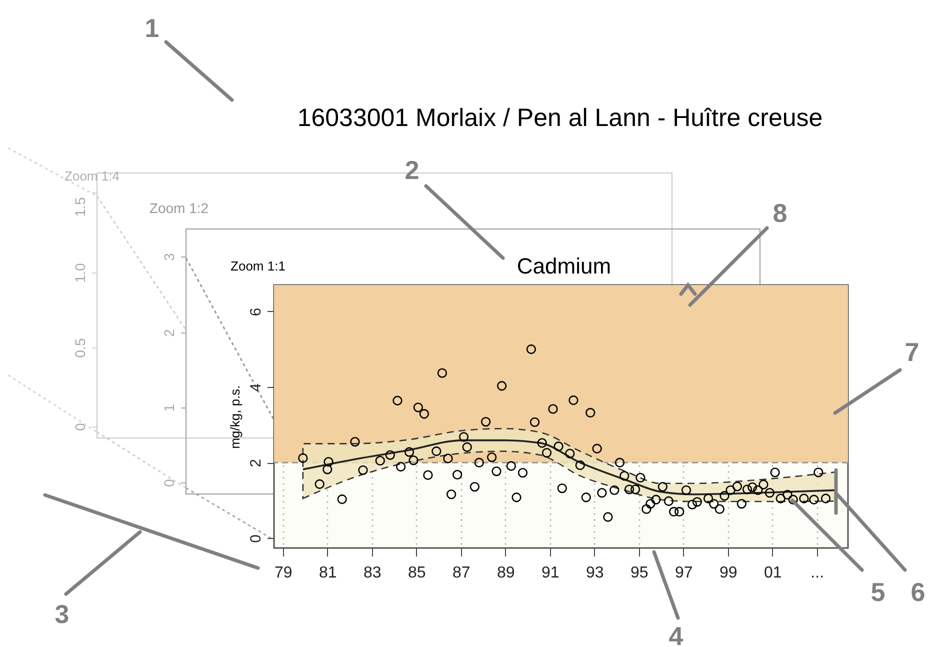  I want to click on y-tick-label: 0, so click(256, 538).